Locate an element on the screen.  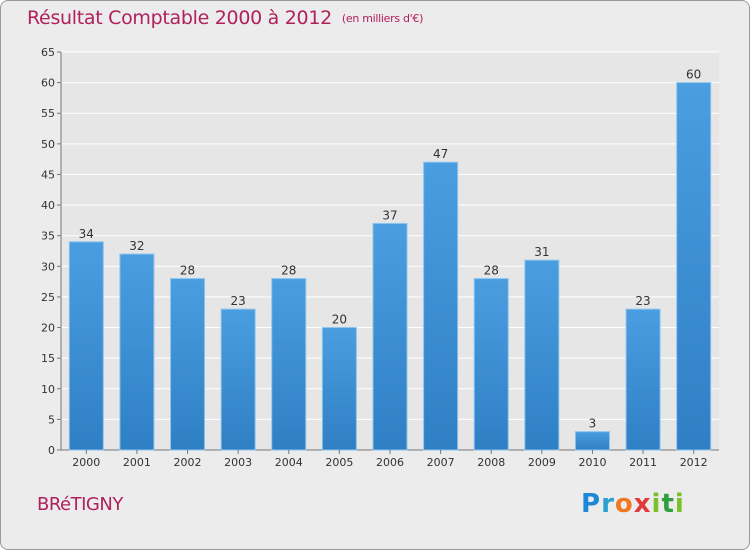
title-unit: (en milliers d'€) is located at coordinates (382, 18).